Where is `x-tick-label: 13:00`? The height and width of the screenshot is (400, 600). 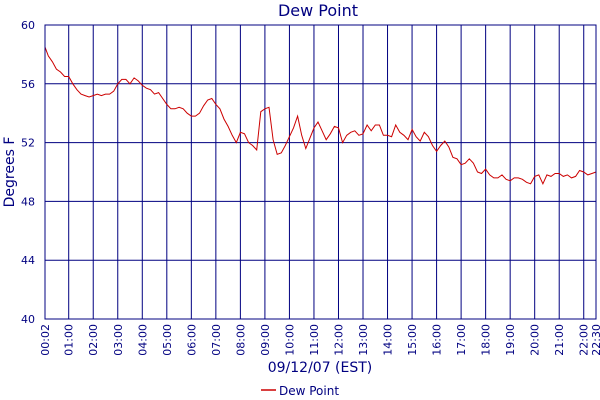 x-tick-label: 13:00 is located at coordinates (363, 340).